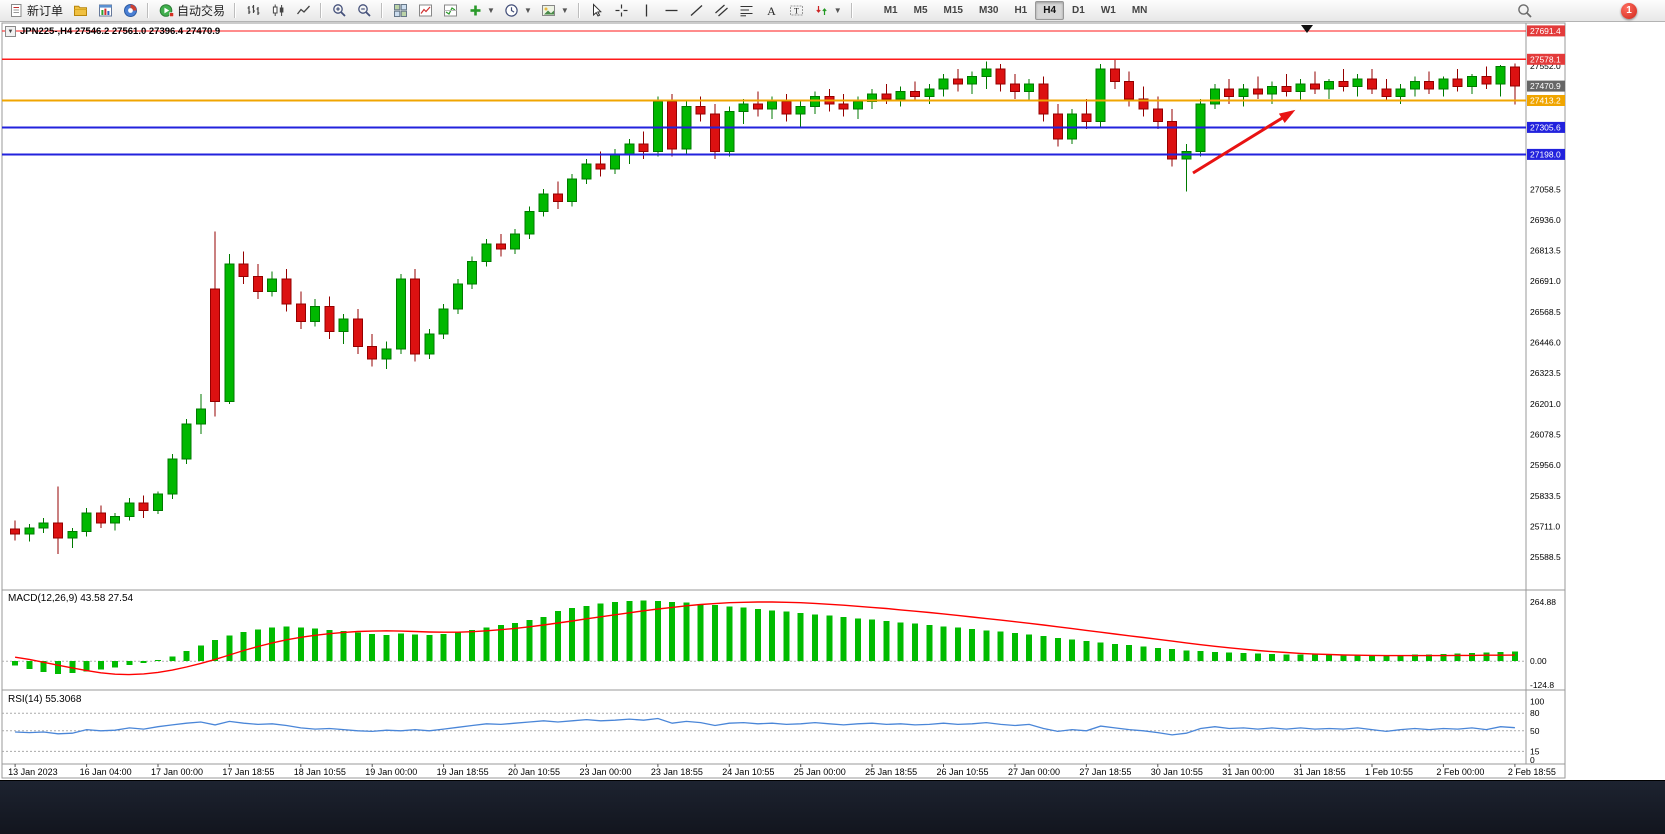 The height and width of the screenshot is (834, 1665). What do you see at coordinates (10, 31) in the screenshot?
I see `one-click-trading-toggle: ▼` at bounding box center [10, 31].